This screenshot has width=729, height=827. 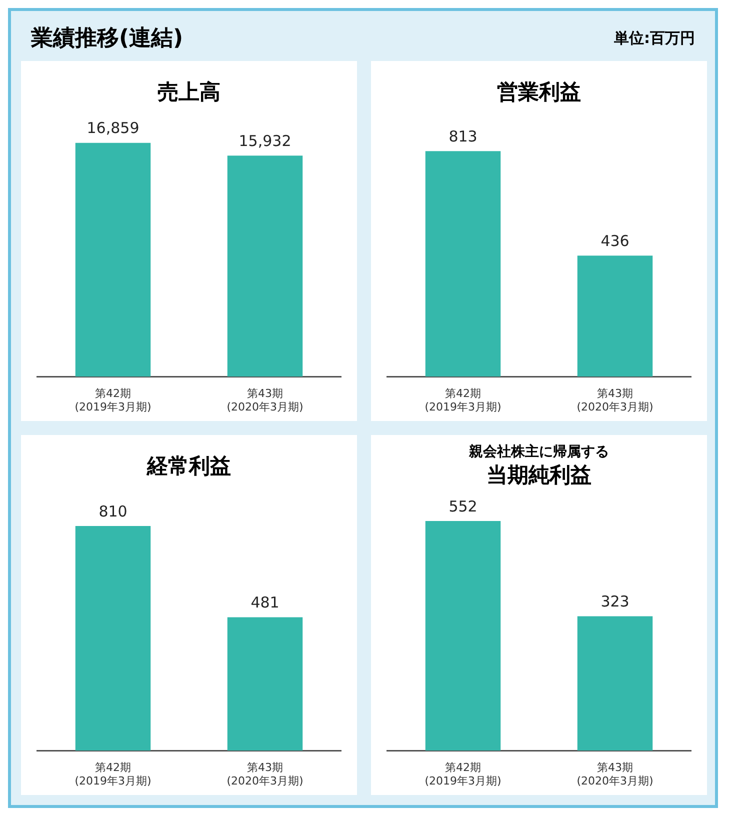 I want to click on chart-title: 売上高, so click(x=189, y=92).